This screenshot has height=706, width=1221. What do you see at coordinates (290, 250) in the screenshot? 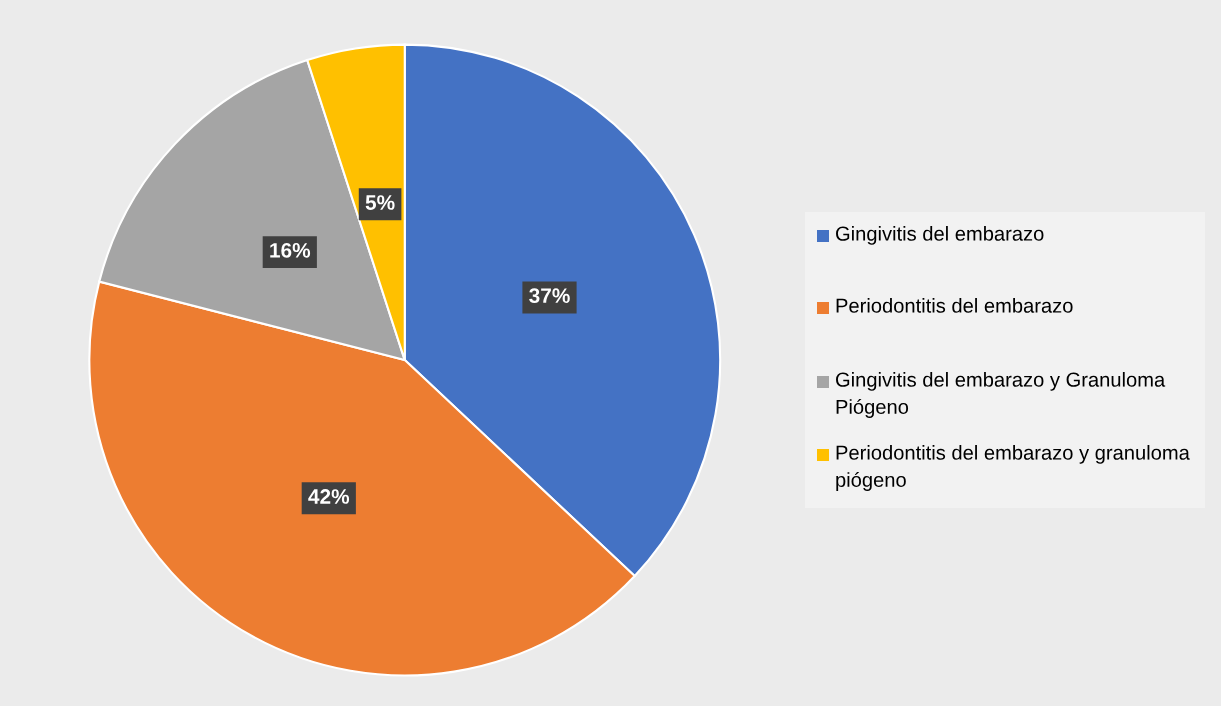
I see `data-label: 16%` at bounding box center [290, 250].